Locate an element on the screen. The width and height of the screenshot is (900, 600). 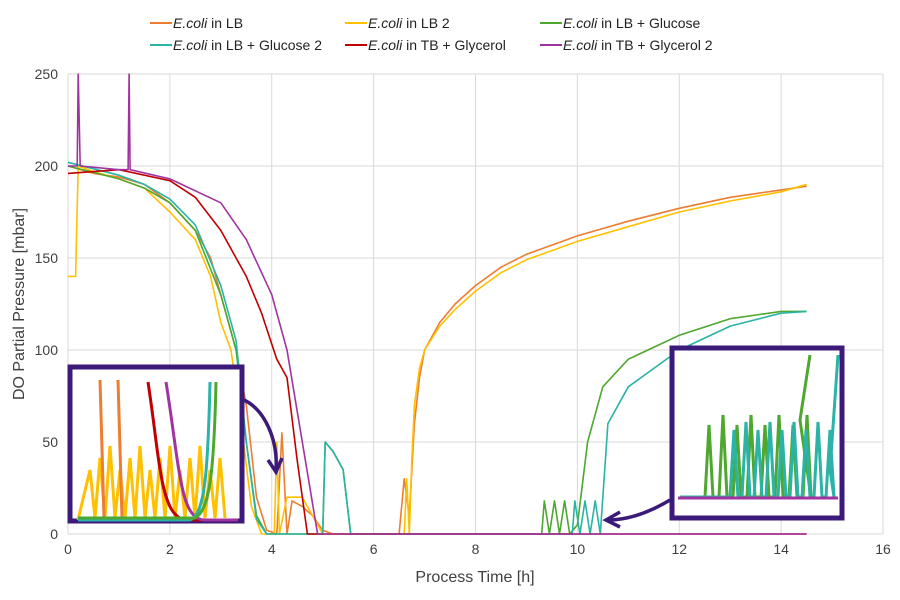
x-tick-label: 14 is located at coordinates (781, 549).